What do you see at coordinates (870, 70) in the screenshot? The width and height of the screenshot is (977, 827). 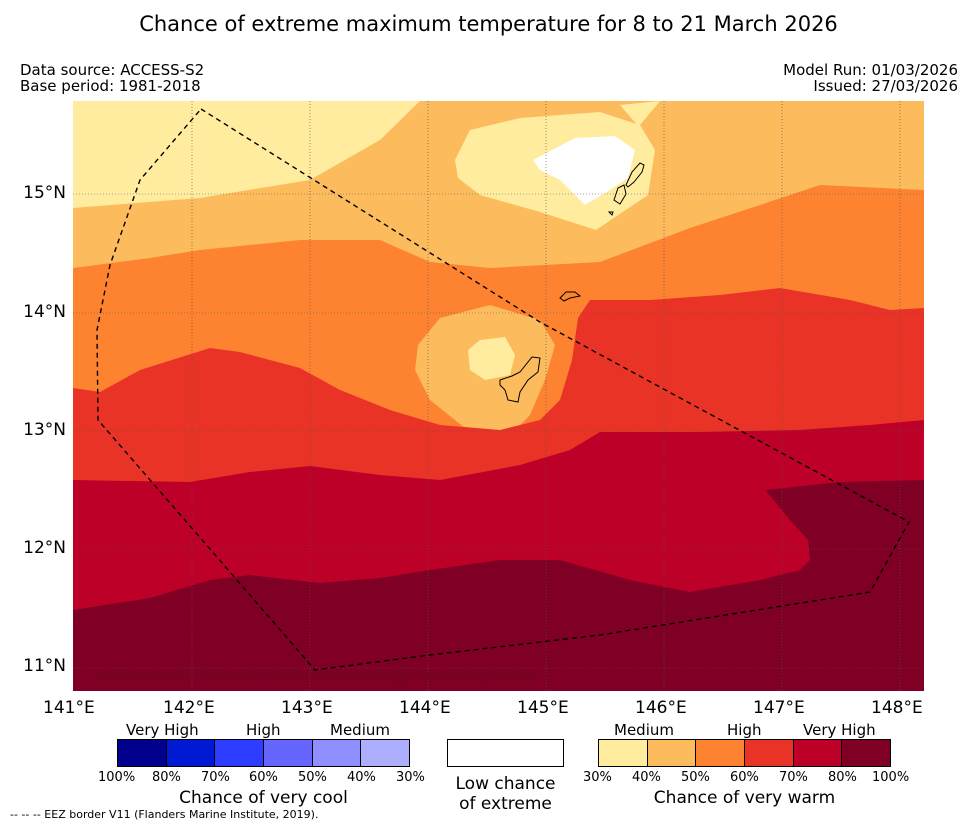 I see `model-run: Model Run: 01/03/2026` at bounding box center [870, 70].